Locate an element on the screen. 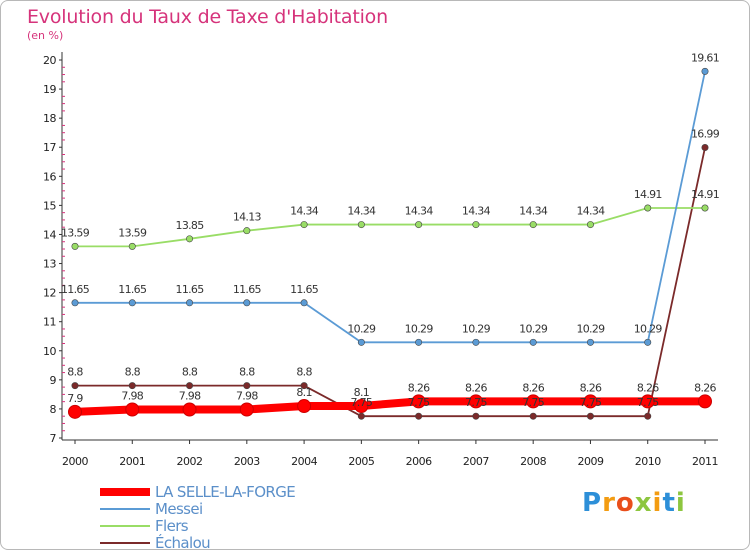 The width and height of the screenshot is (750, 550). x-tick-label: 2006 is located at coordinates (419, 461).